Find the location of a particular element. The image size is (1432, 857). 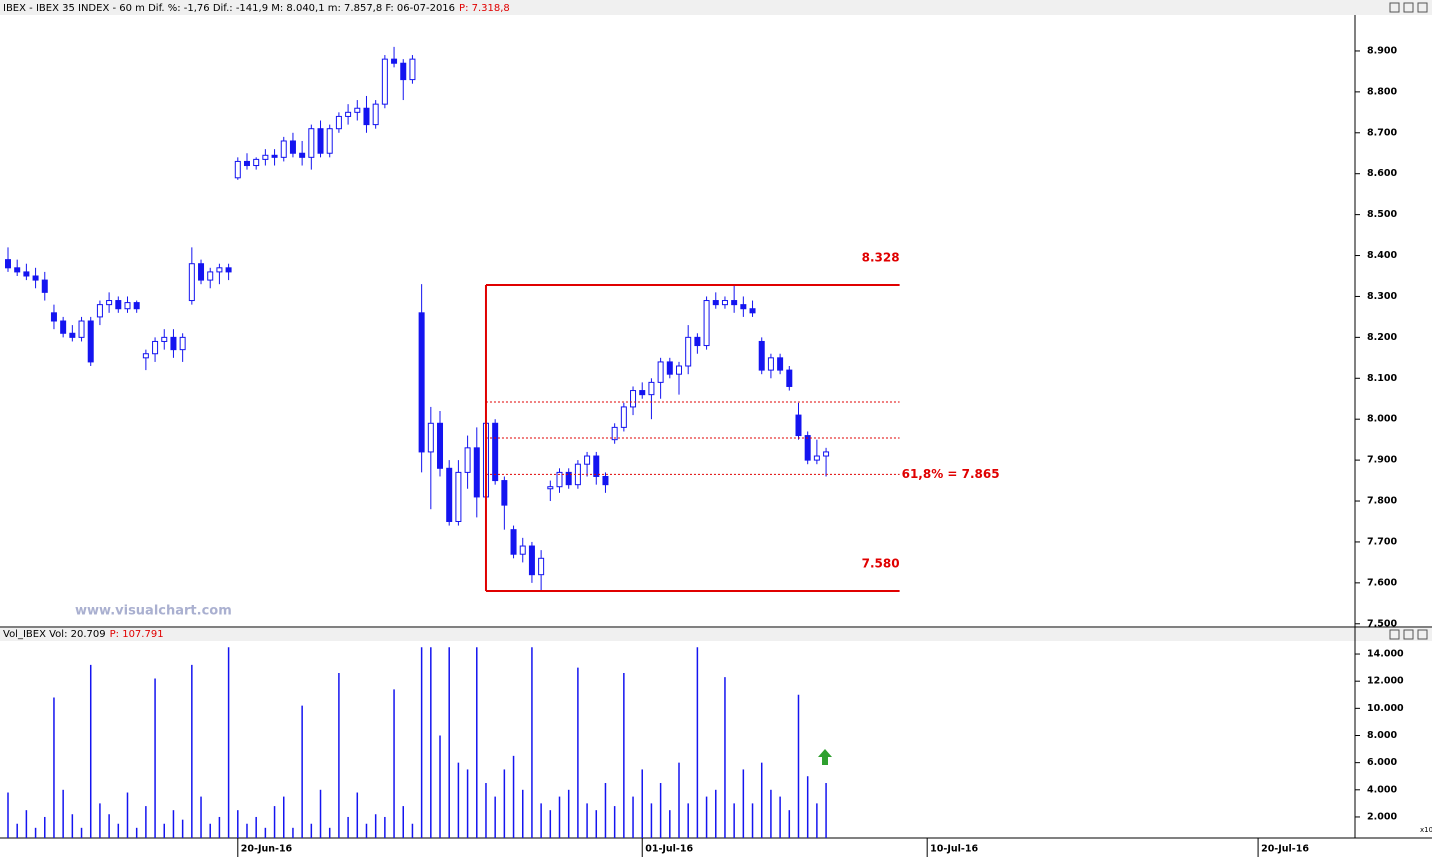

x-tick-label: 01-Jul-16 is located at coordinates (669, 849).